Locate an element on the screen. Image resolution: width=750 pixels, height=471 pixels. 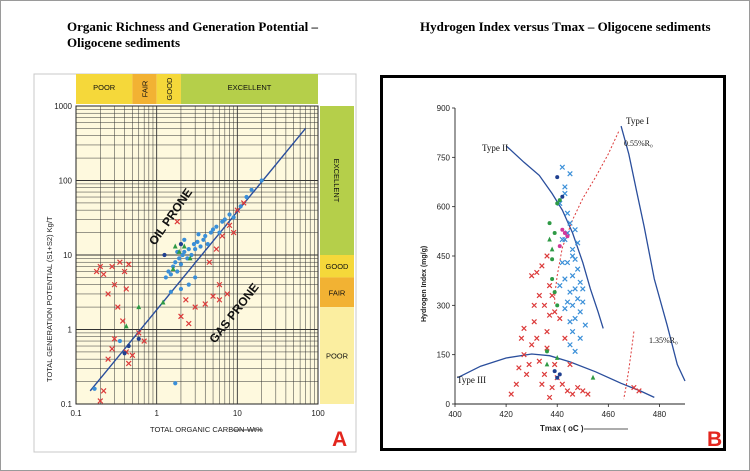
chart-b-y-tick: 300 is located at coordinates (444, 305).